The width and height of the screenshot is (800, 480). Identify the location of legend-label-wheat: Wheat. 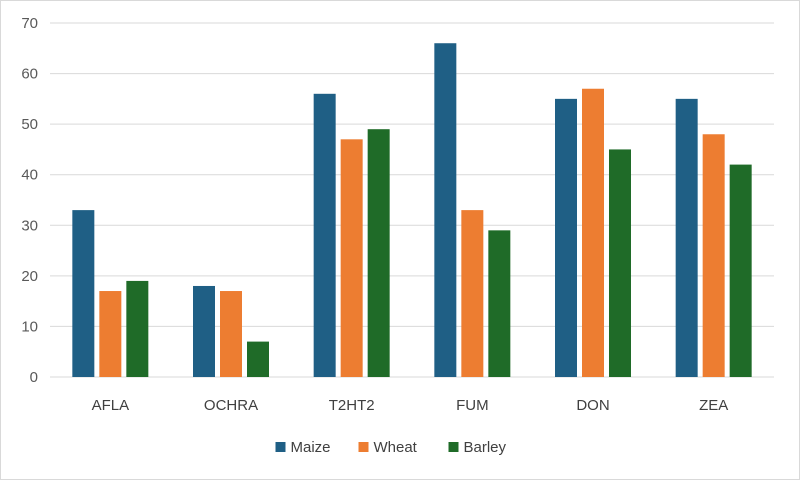
(396, 447).